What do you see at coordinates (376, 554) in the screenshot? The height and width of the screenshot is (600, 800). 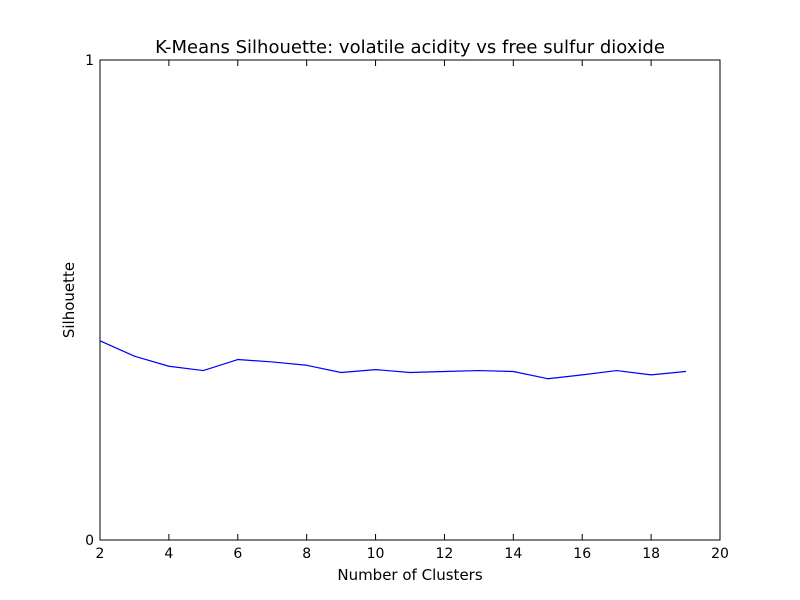 I see `x-tick-label: 10` at bounding box center [376, 554].